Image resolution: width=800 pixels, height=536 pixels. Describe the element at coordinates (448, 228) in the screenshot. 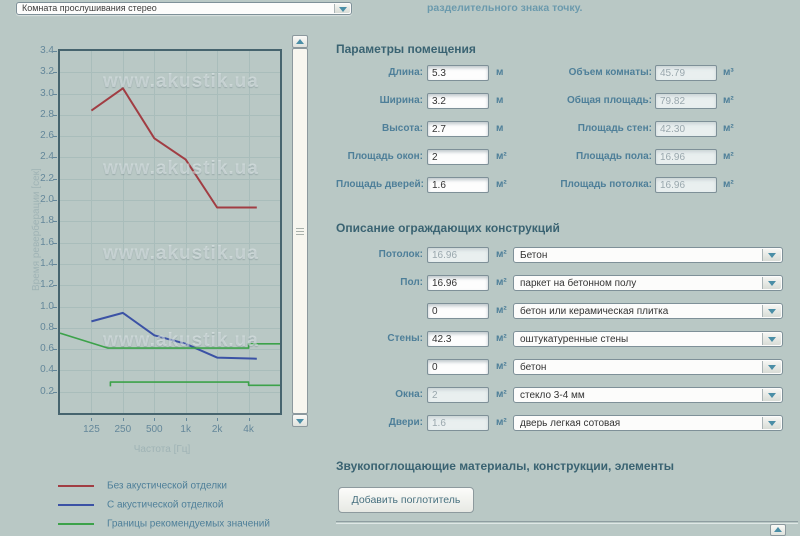

I see `section-heading-constructions: Описание ограждающих конструкций` at that location.